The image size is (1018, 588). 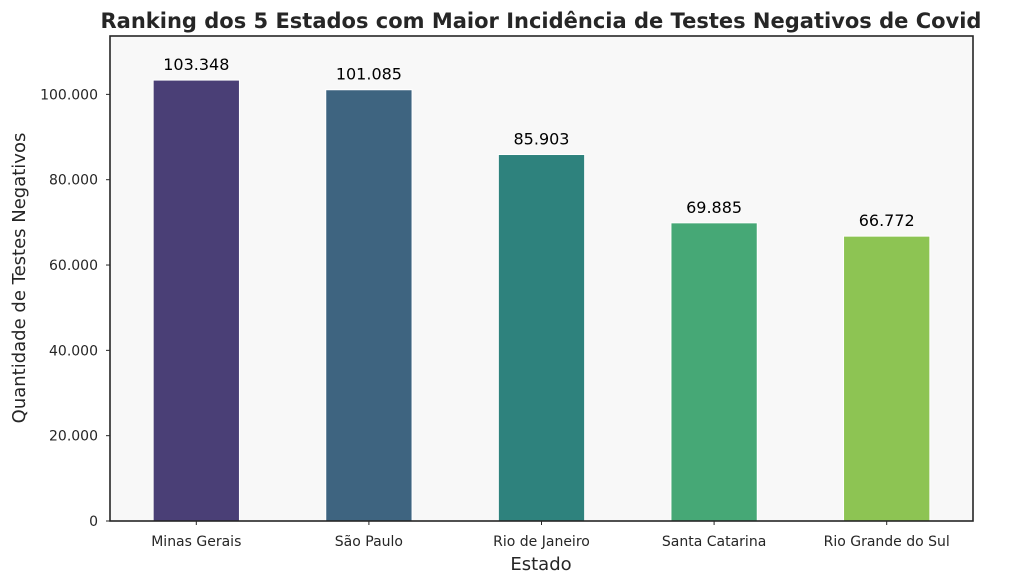 I want to click on y-tick-label-1: 20.000, so click(x=73, y=437).